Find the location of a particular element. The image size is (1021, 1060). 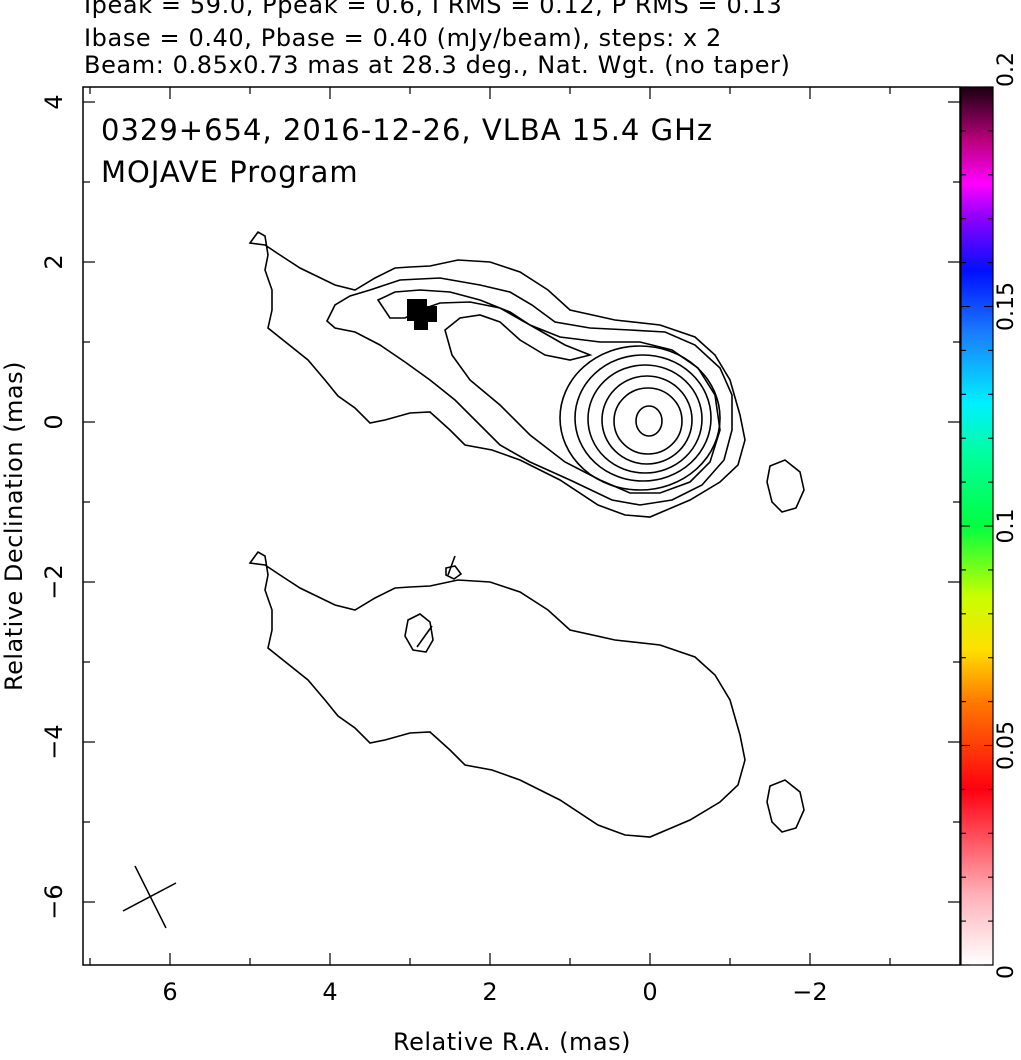

x-tick-label: 0 is located at coordinates (649, 992).